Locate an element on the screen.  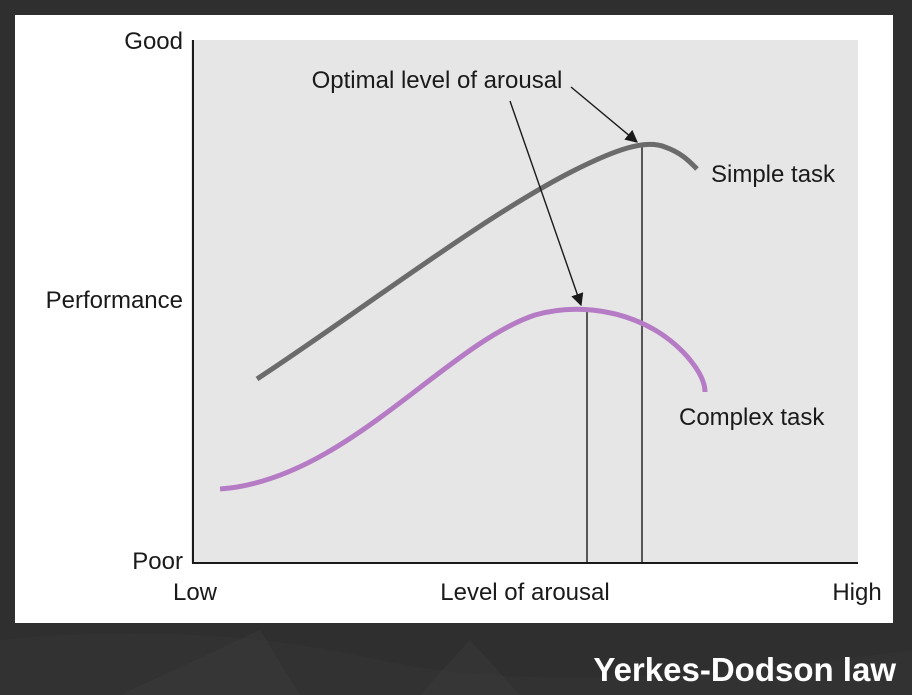
x-axis-low-label: Low is located at coordinates (195, 592).